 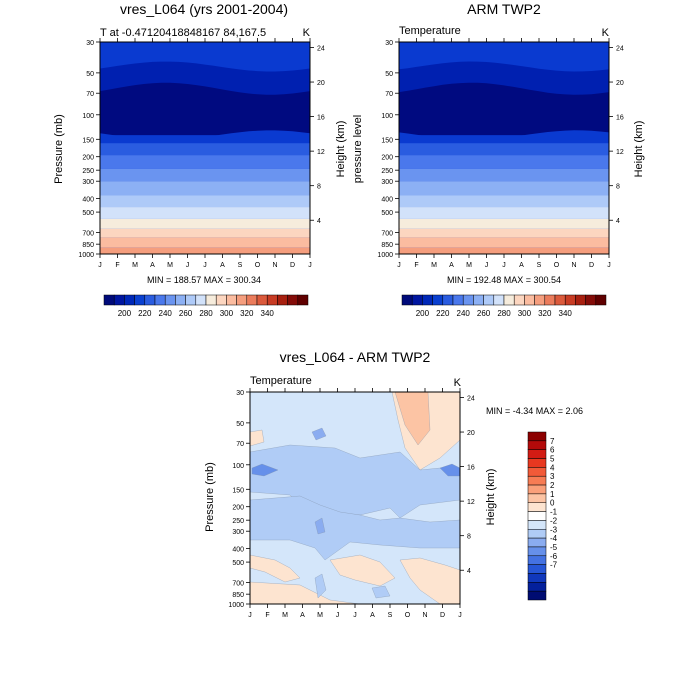 What do you see at coordinates (238, 563) in the screenshot?
I see `pressure-tick-label: 500` at bounding box center [238, 563].